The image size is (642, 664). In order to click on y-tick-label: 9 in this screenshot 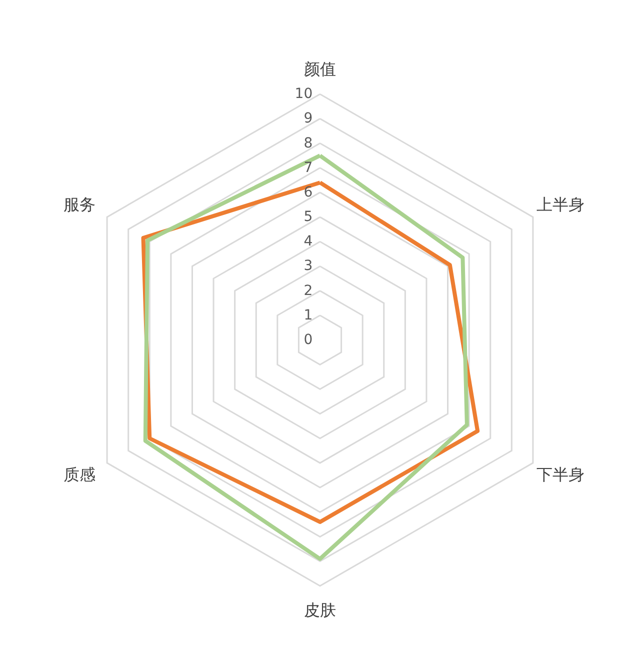, I will do `click(308, 118)`.